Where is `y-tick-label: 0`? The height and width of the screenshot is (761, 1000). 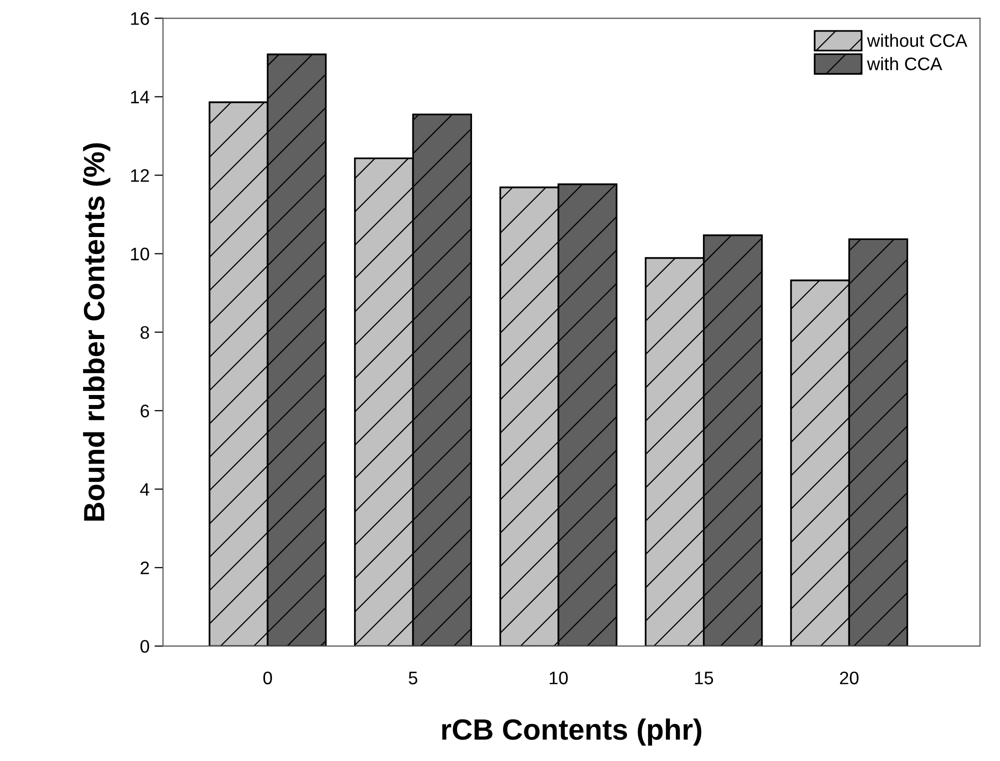
y-tick-label: 0 is located at coordinates (145, 646).